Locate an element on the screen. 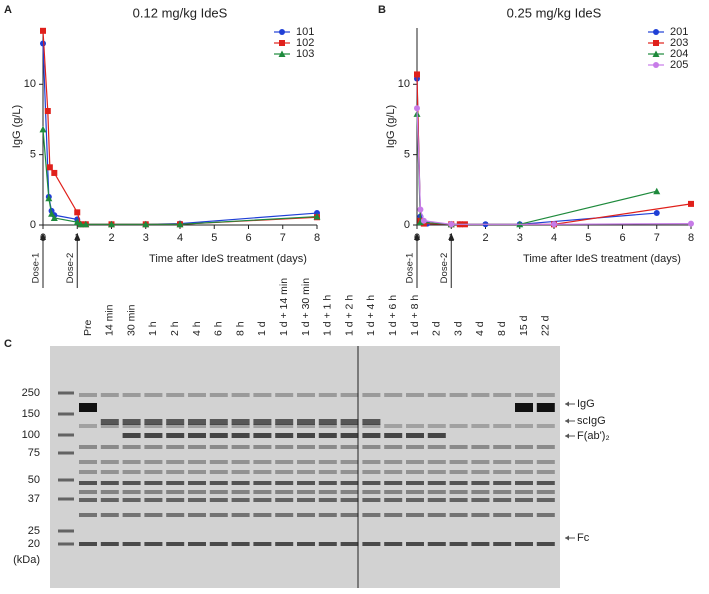 The image size is (709, 594). panel-letter: B is located at coordinates (382, 10).